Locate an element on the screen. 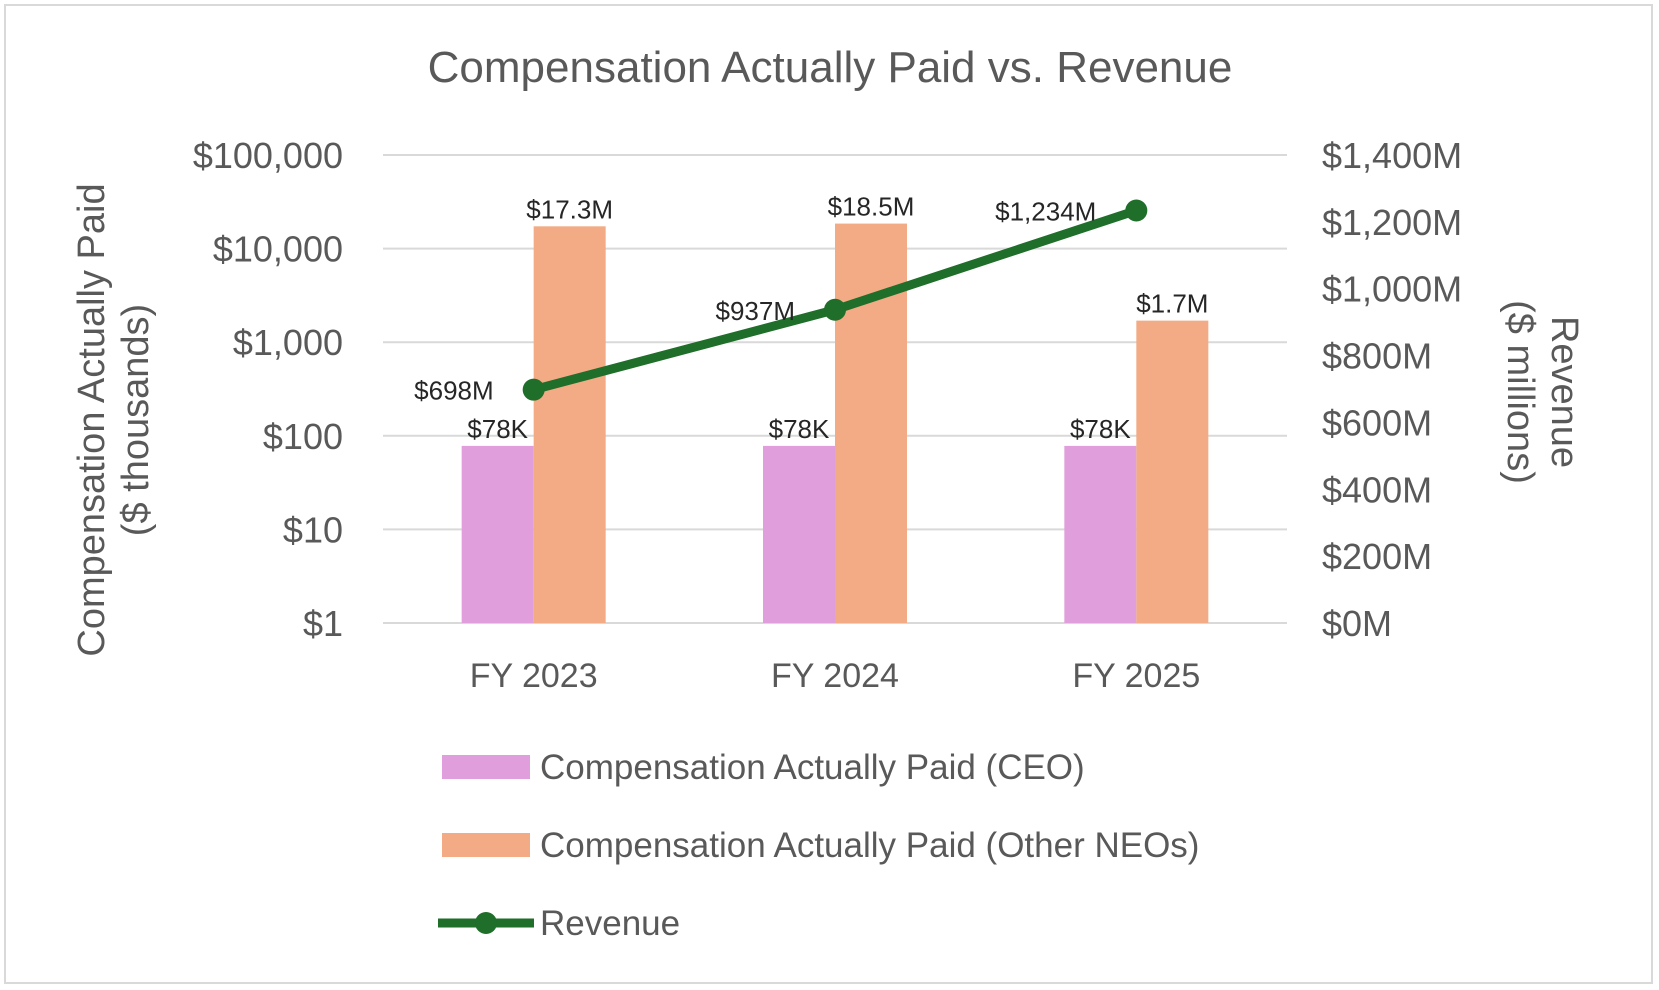  revenue-line-layer: $698M $937M $1,234M is located at coordinates (781, 301).